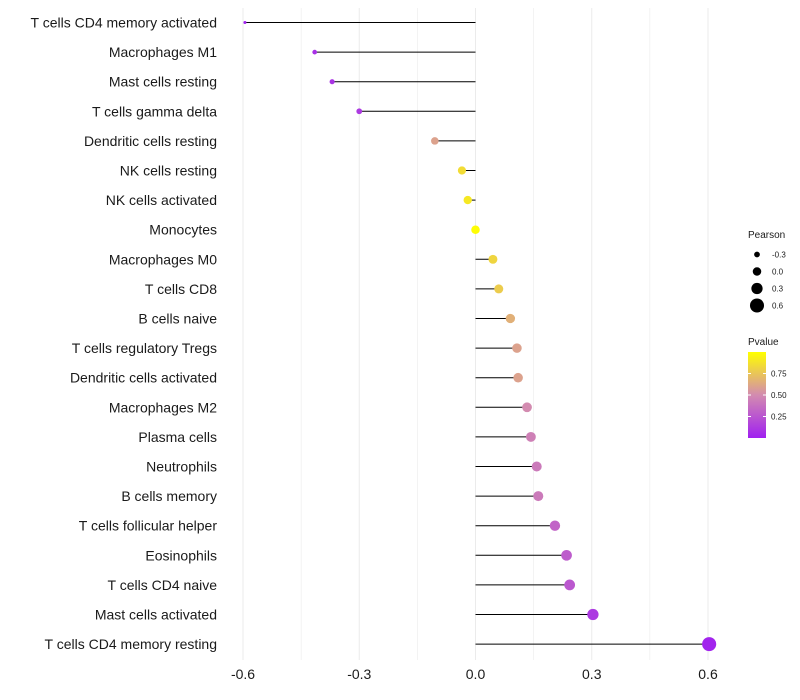 This screenshot has height=700, width=800. I want to click on size-legend: Pearson -0.3 0.0 0.3 0.6, so click(767, 271).